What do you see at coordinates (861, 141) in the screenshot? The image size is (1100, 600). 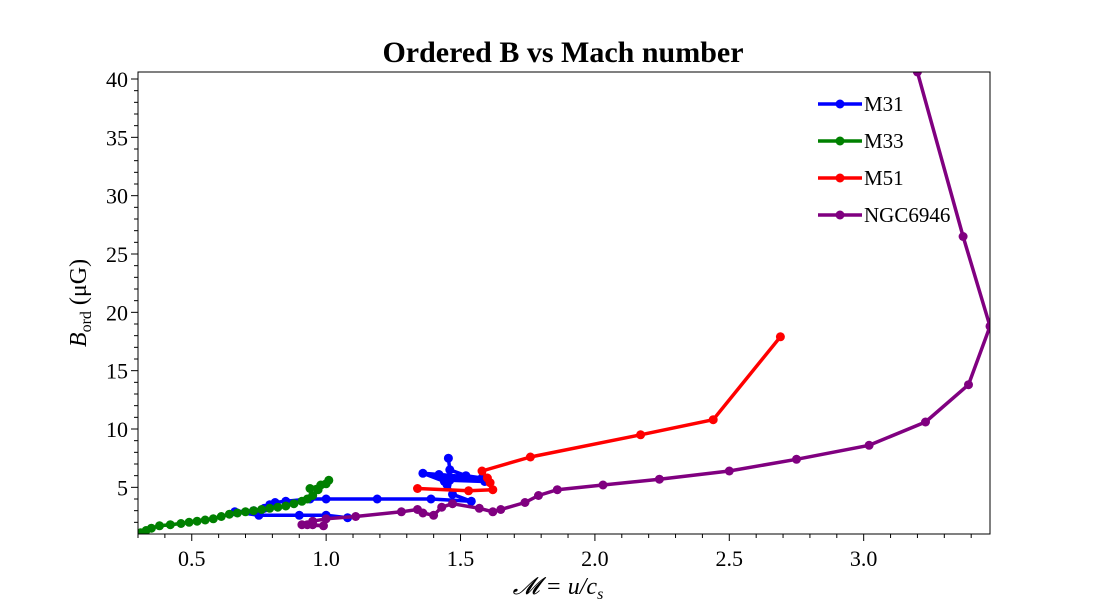 I see `legend-item-m33: M33` at bounding box center [861, 141].